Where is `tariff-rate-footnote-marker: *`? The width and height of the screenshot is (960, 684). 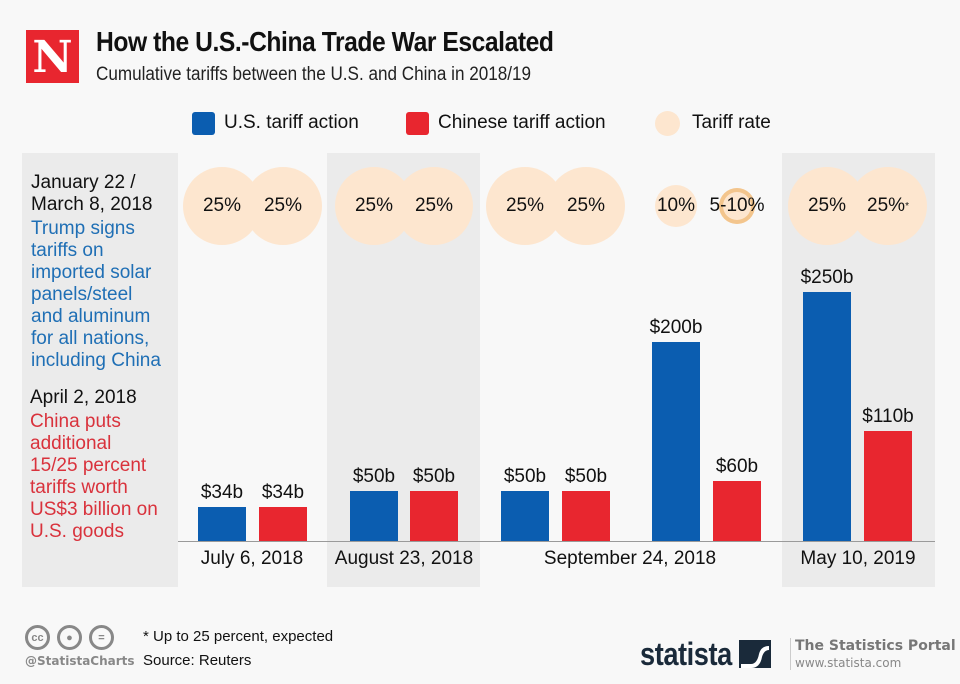
tariff-rate-footnote-marker: * is located at coordinates (907, 206).